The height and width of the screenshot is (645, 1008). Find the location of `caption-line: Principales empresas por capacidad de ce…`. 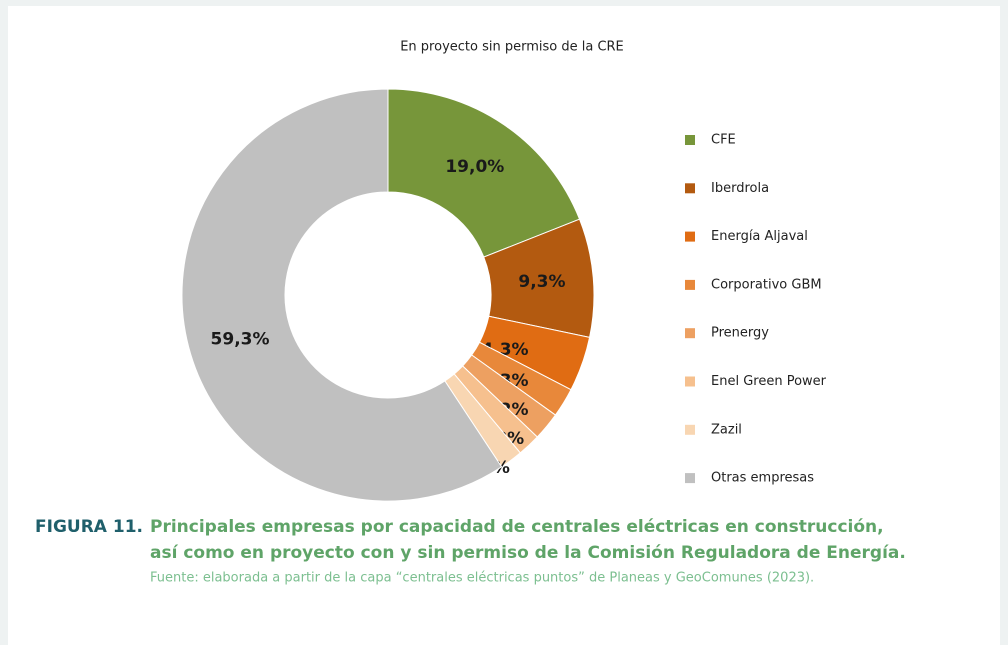

caption-line: Principales empresas por capacidad de ce… is located at coordinates (517, 527).